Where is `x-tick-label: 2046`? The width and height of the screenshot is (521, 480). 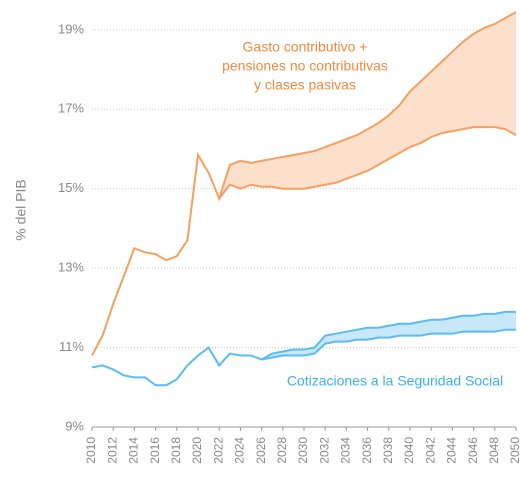 x-tick-label: 2046 is located at coordinates (473, 450).